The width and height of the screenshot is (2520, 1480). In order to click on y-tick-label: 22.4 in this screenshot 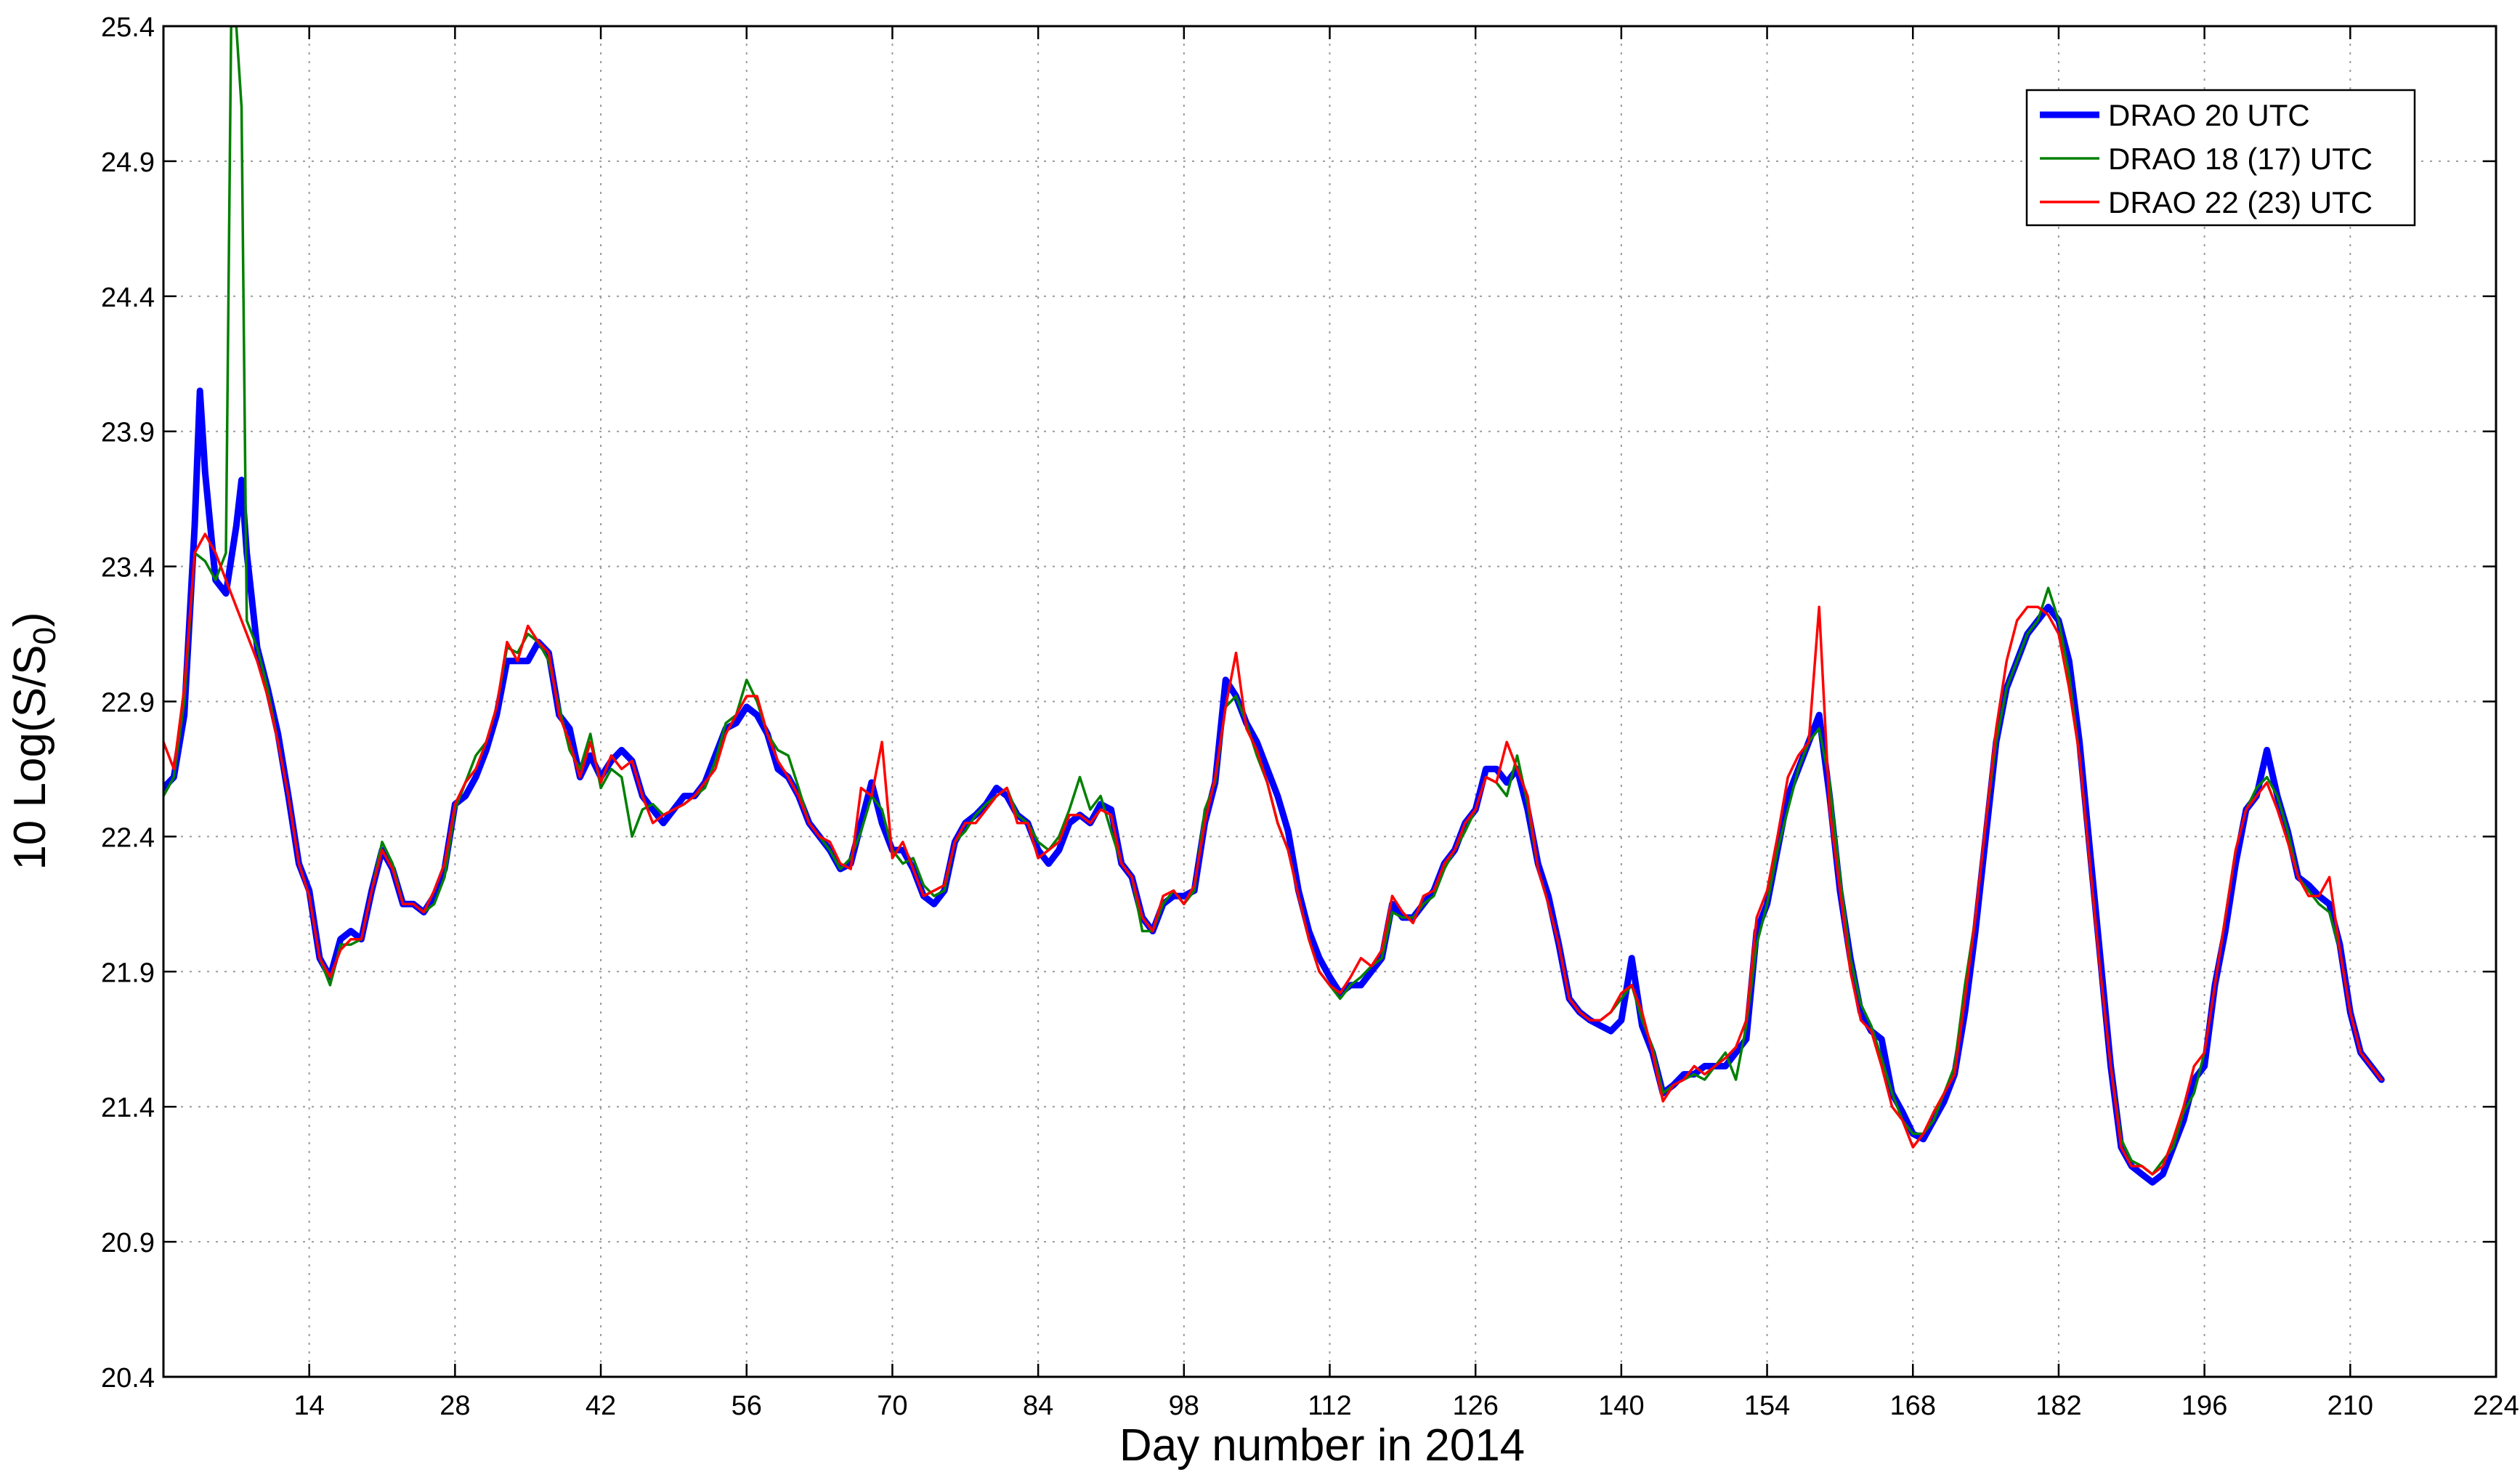, I will do `click(128, 838)`.